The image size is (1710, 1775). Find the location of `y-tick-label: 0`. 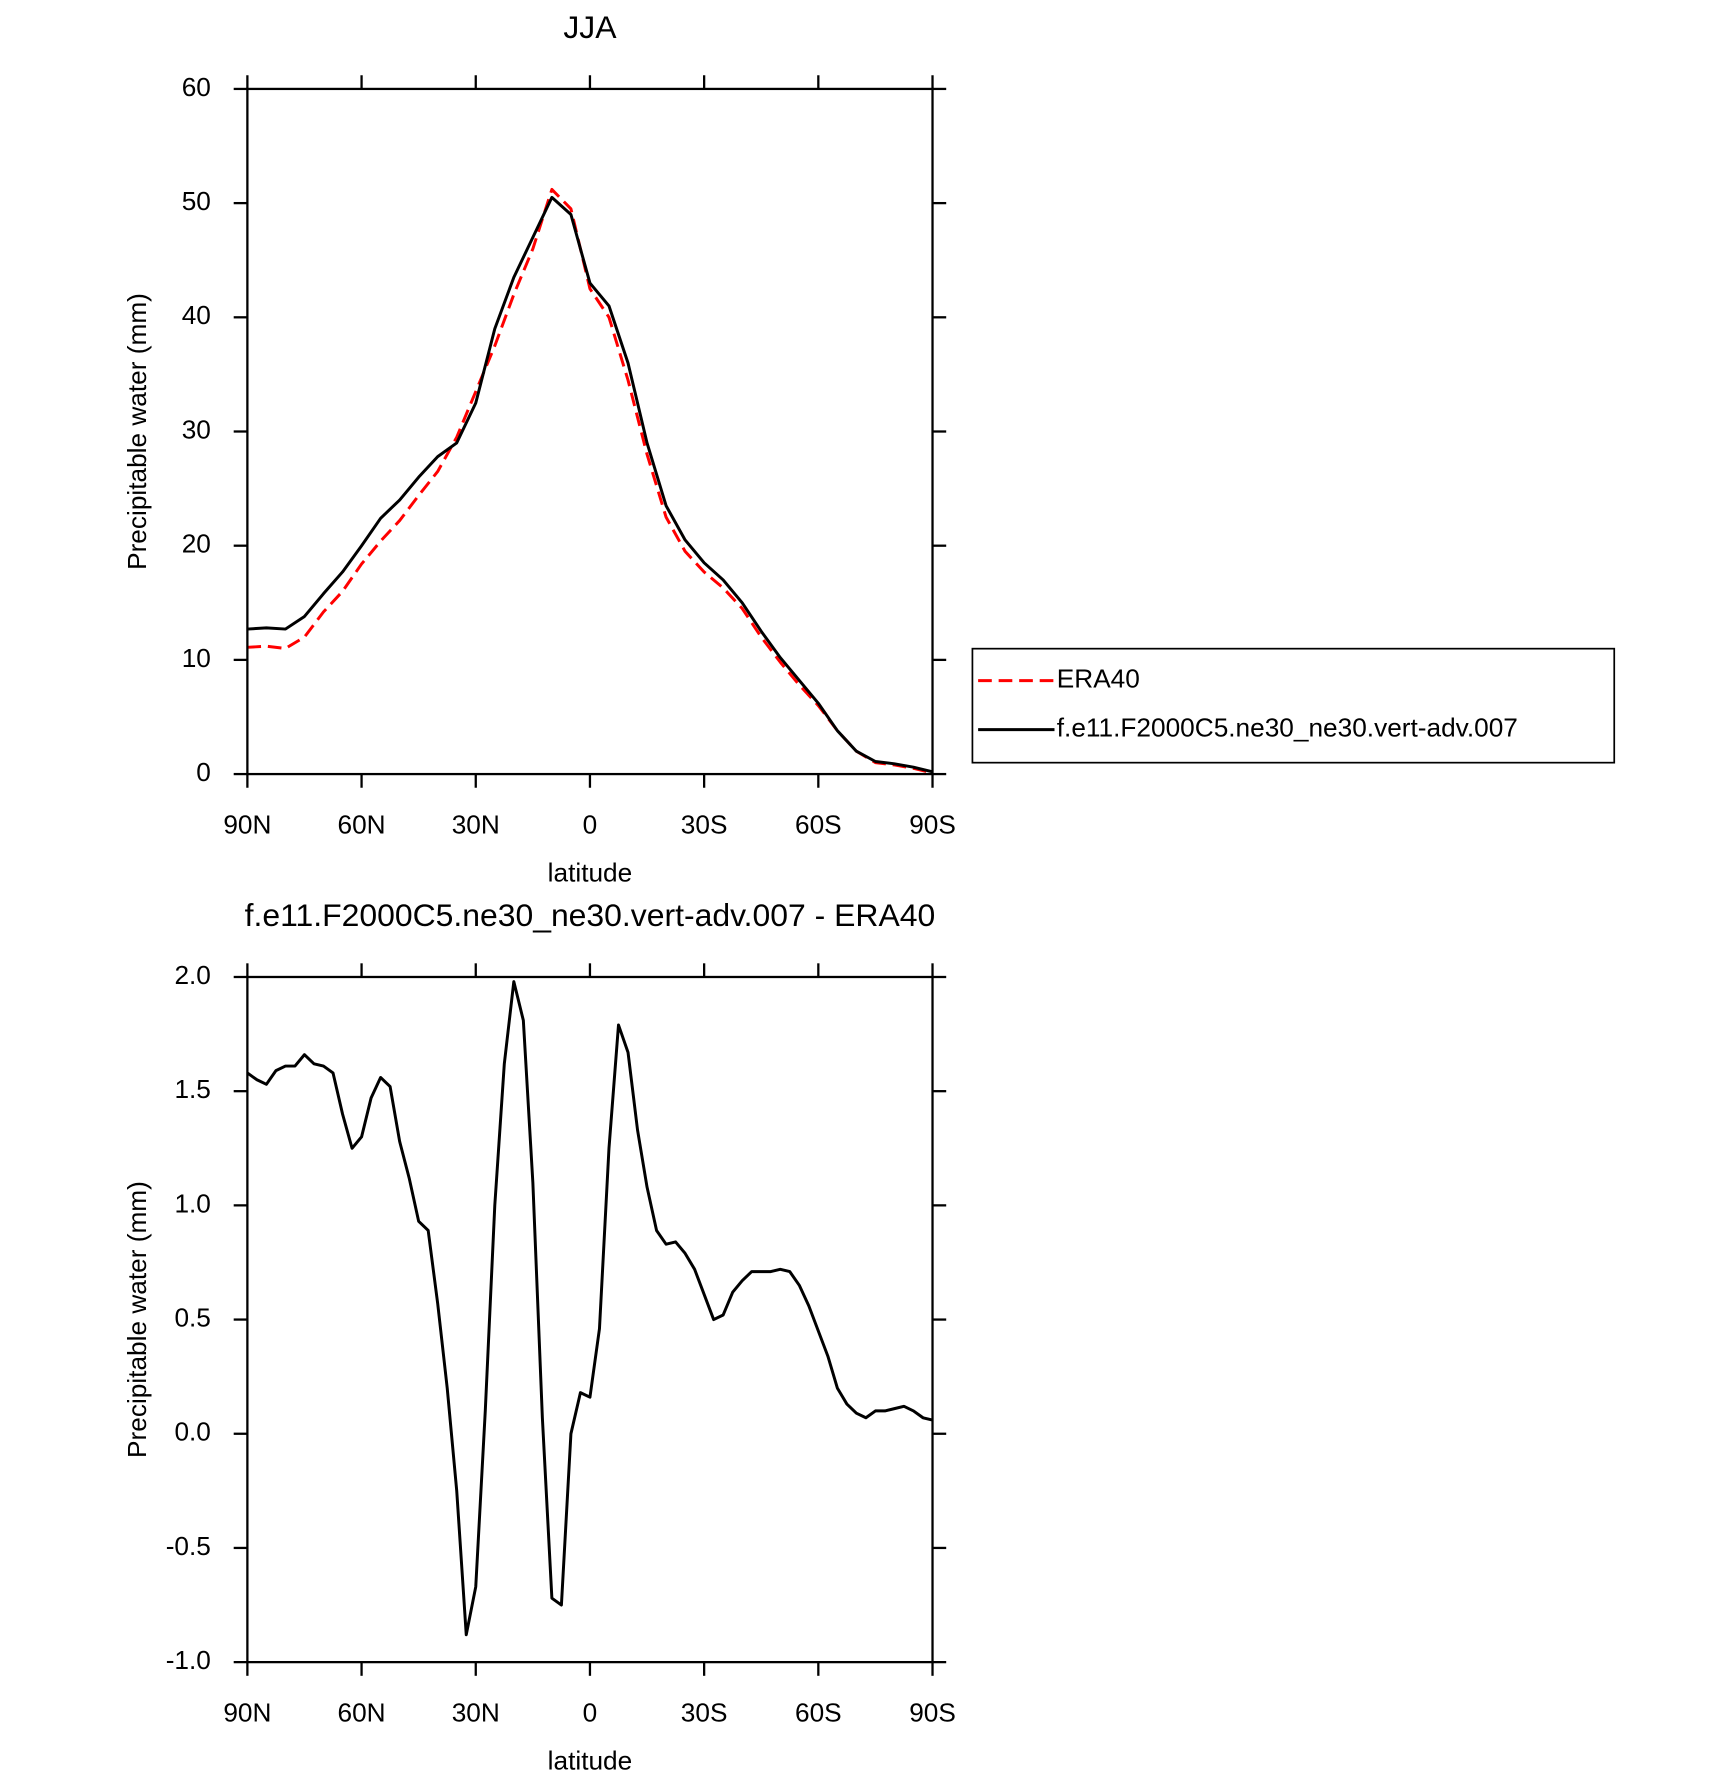

y-tick-label: 0 is located at coordinates (203, 772).